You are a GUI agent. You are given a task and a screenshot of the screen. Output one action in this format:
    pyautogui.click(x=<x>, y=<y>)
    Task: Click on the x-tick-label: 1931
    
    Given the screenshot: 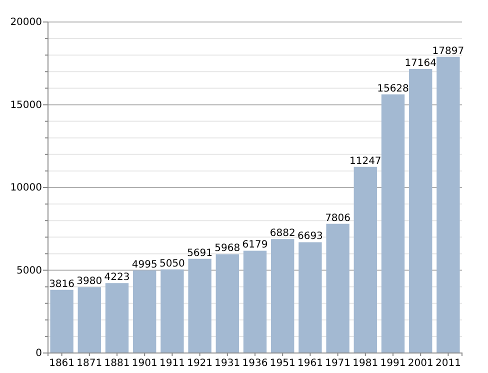 What is the action you would take?
    pyautogui.click(x=227, y=364)
    